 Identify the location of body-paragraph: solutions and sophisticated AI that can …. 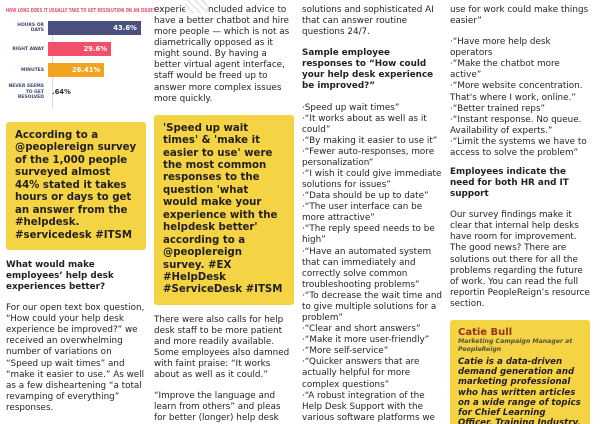
(368, 21).